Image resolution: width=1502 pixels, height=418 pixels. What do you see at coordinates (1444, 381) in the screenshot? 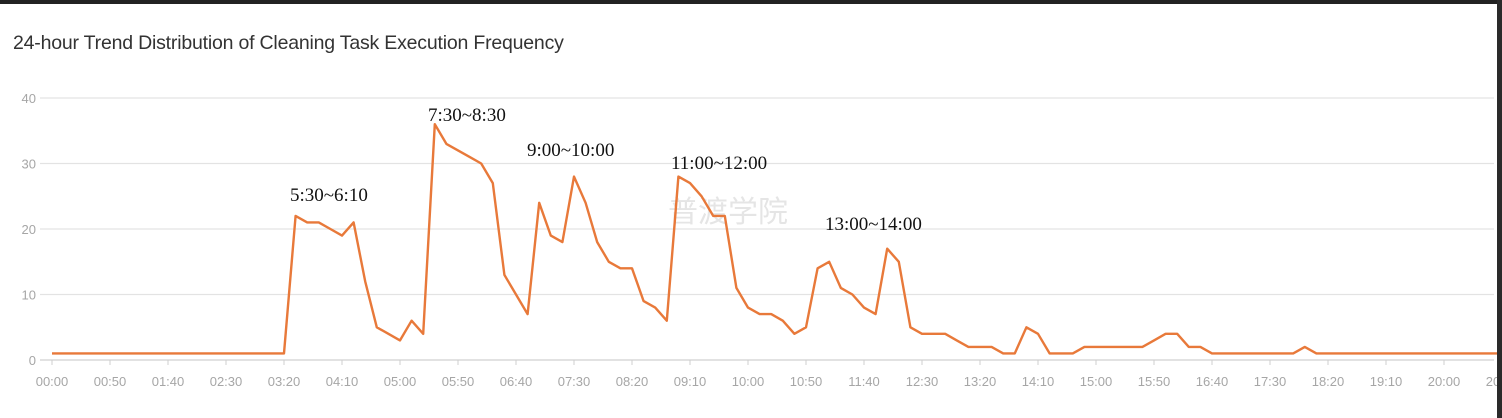
I see `x-tick-label: 20:00` at bounding box center [1444, 381].